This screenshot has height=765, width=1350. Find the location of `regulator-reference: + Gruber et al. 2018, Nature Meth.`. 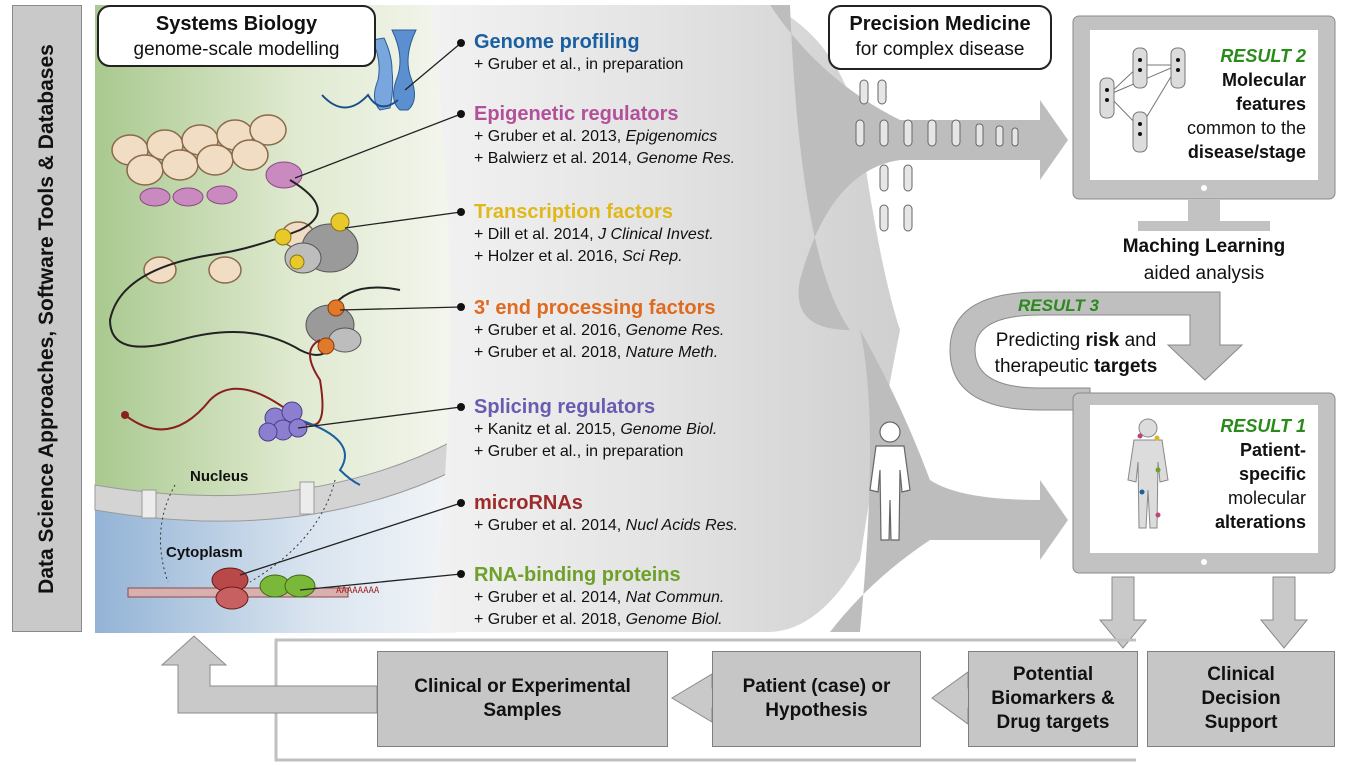

regulator-reference: + Gruber et al. 2018, Nature Meth. is located at coordinates (596, 352).